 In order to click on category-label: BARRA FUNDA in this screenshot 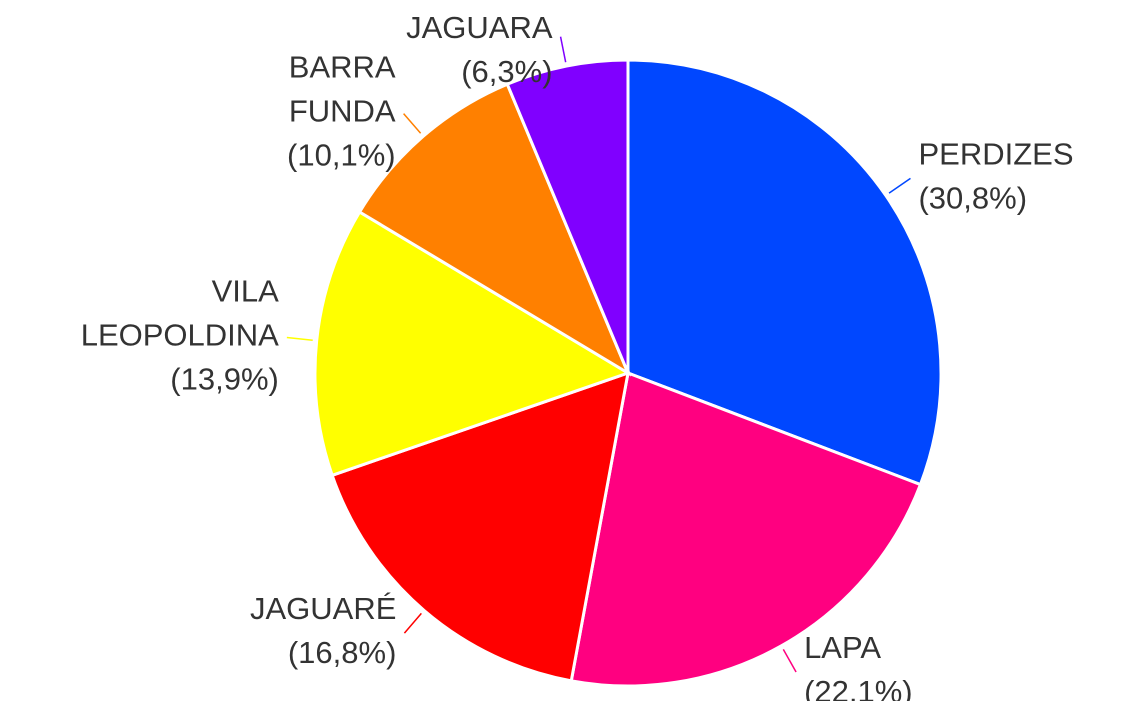, I will do `click(342, 89)`.